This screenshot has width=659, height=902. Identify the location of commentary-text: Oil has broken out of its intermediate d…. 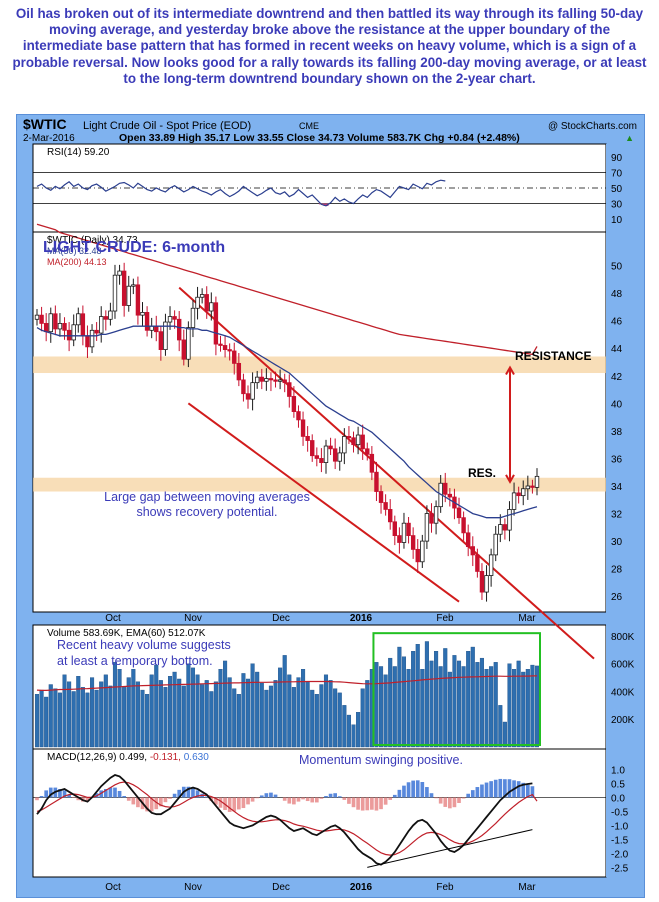
(329, 46).